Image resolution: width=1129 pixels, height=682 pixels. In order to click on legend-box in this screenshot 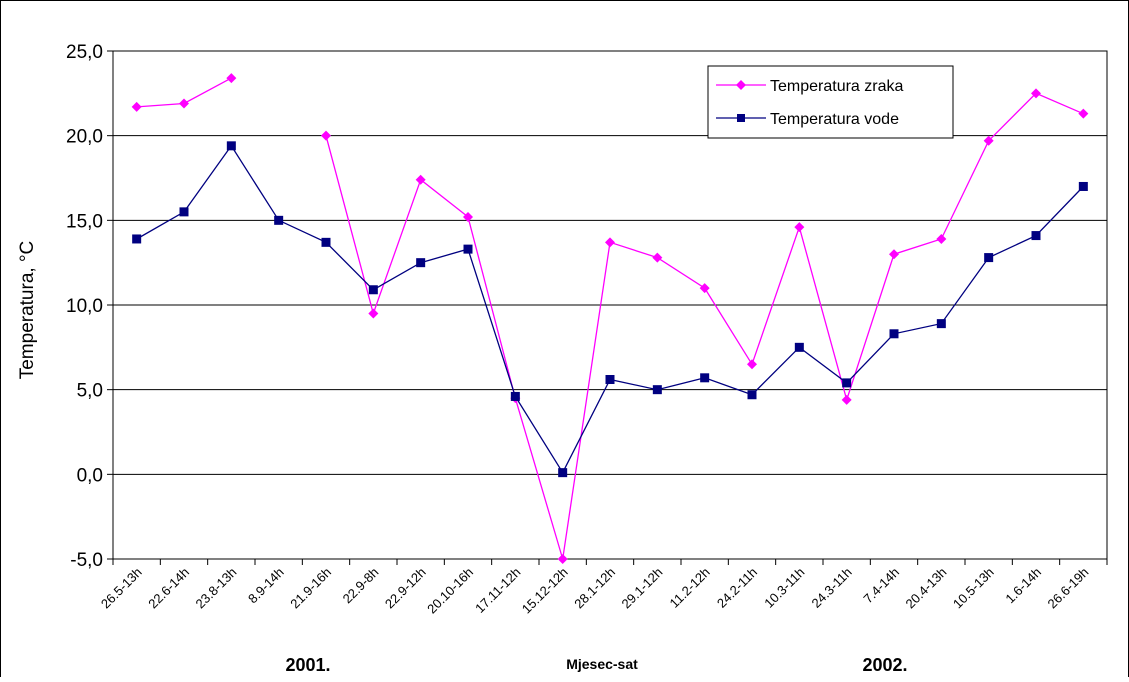, I will do `click(830, 102)`.